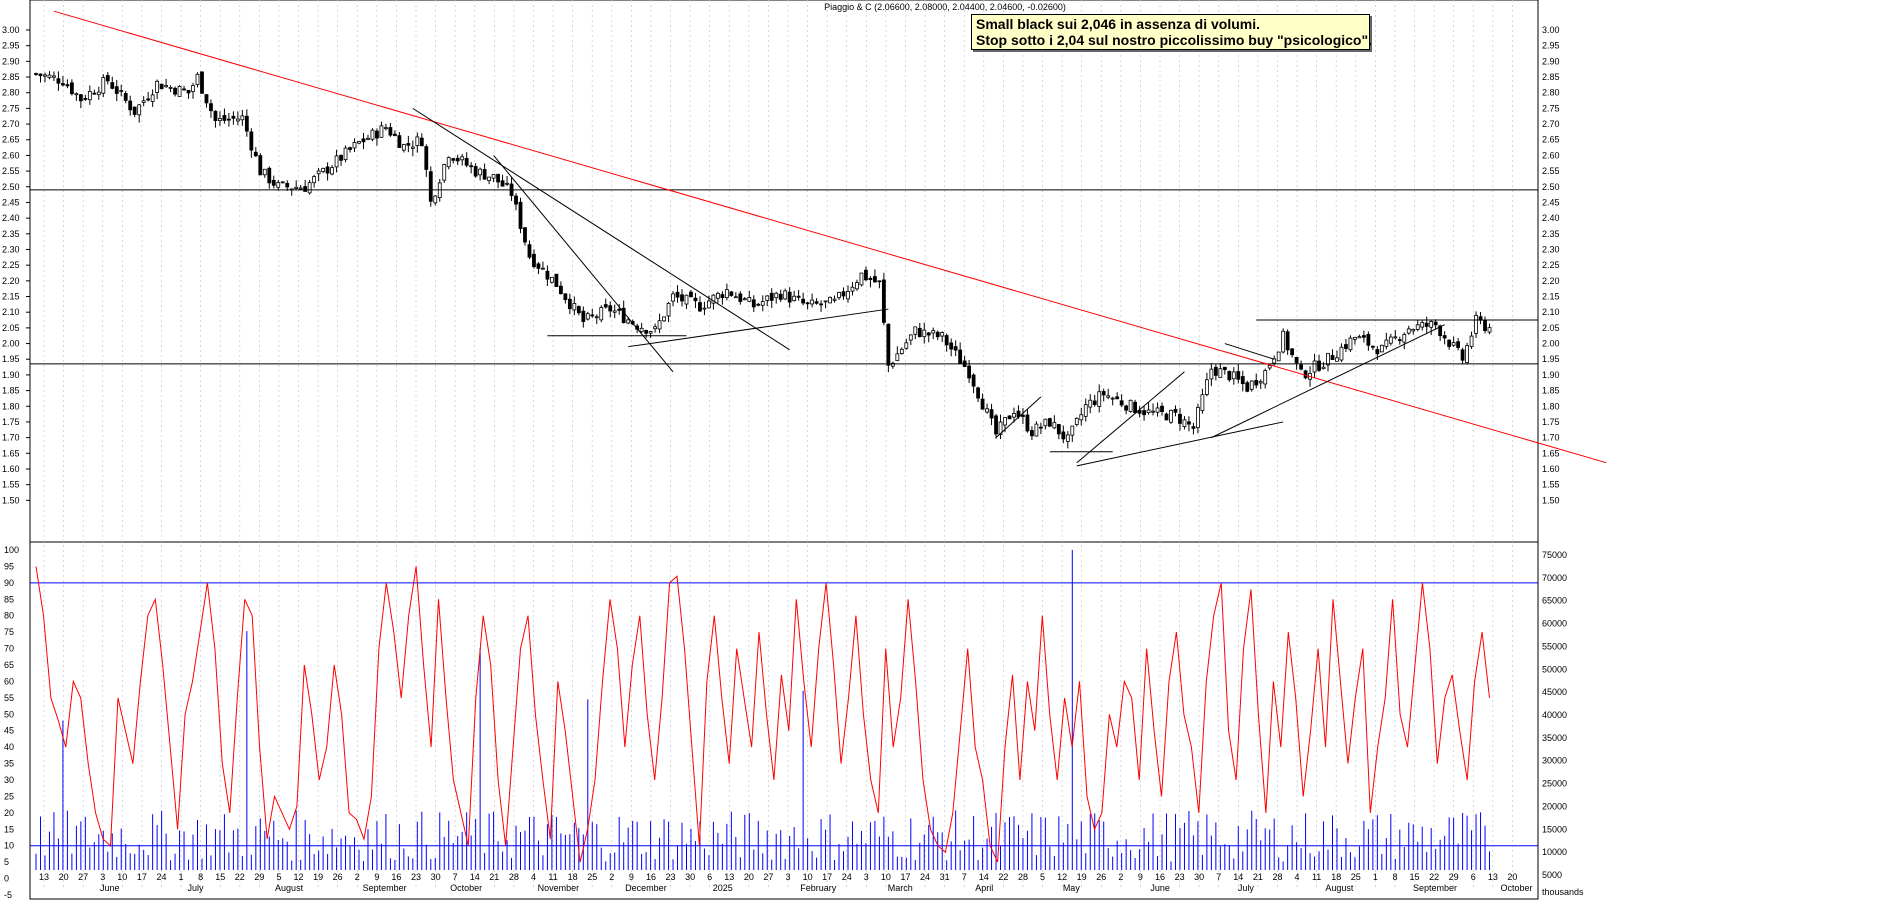  I want to click on x-month-label: July, so click(196, 888).